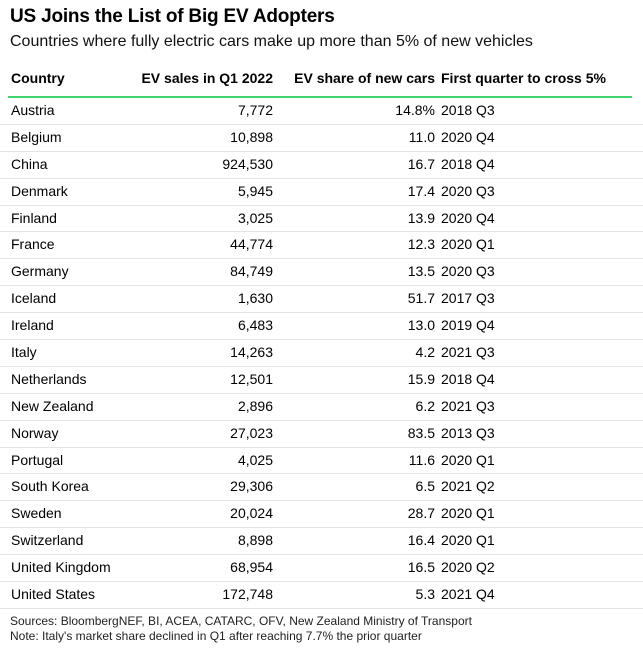 The image size is (643, 653). What do you see at coordinates (421, 163) in the screenshot?
I see `cell-ev-share: 16.7` at bounding box center [421, 163].